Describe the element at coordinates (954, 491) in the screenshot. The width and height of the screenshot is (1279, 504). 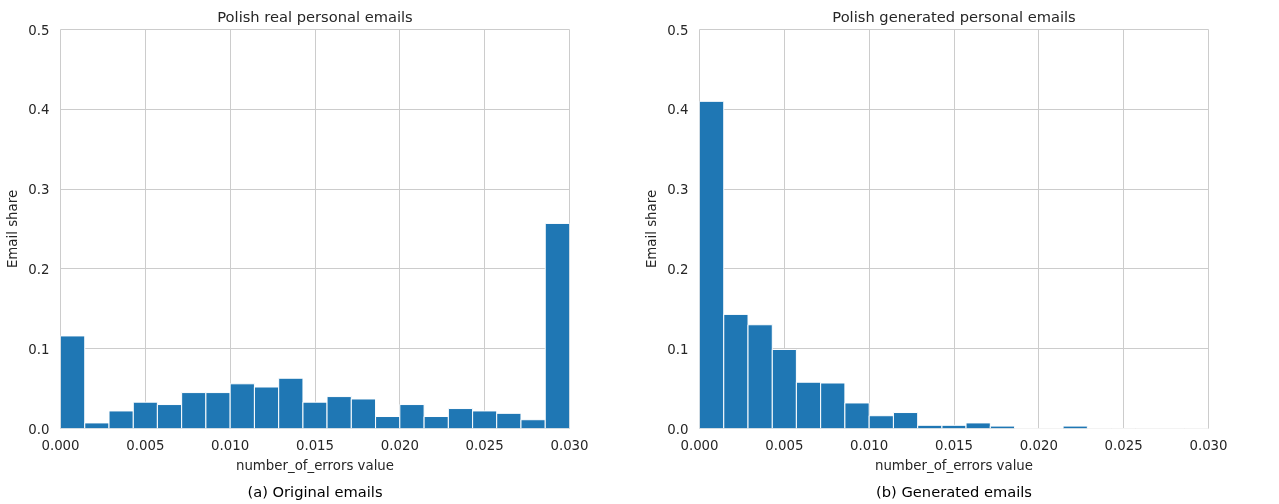
I see `text: (b) Generated emails` at that location.